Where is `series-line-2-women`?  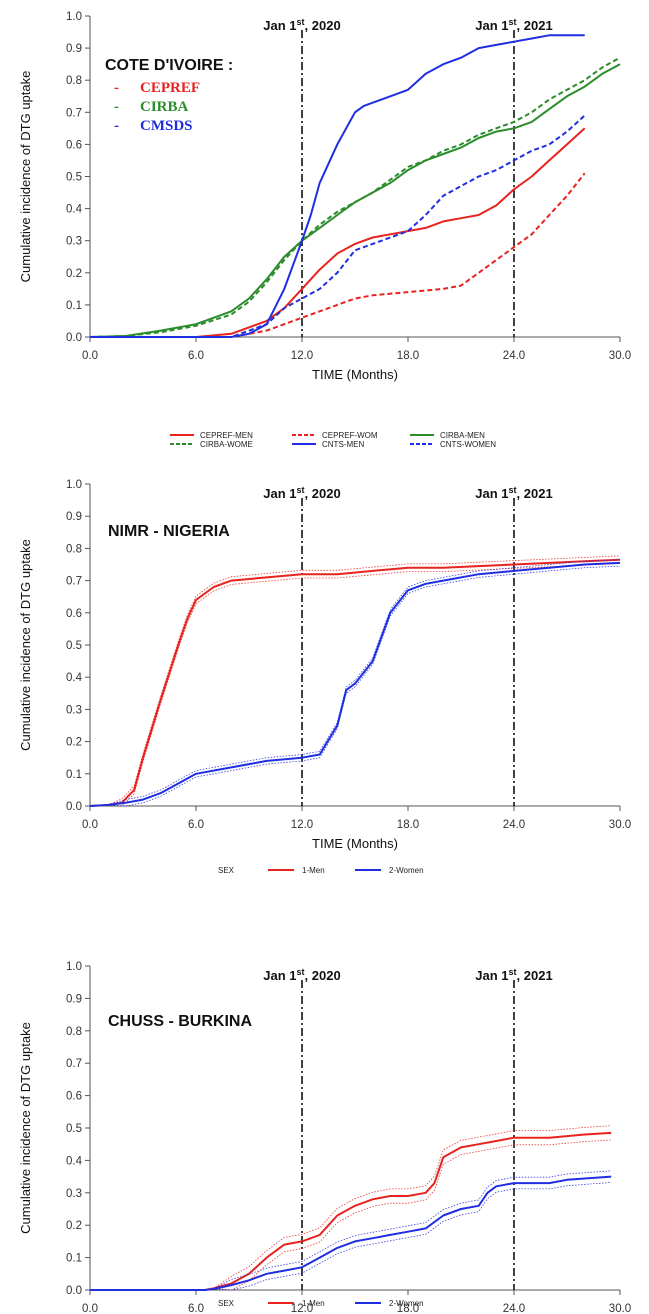
series-line-2-women is located at coordinates (351, 1233).